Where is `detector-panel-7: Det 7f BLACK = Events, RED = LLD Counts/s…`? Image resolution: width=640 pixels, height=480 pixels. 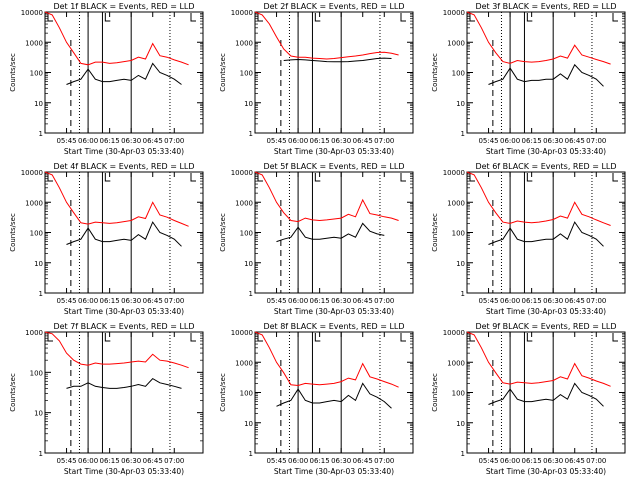
detector-panel-7: Det 7f BLACK = Events, RED = LLD Counts/s… is located at coordinates (106, 399).